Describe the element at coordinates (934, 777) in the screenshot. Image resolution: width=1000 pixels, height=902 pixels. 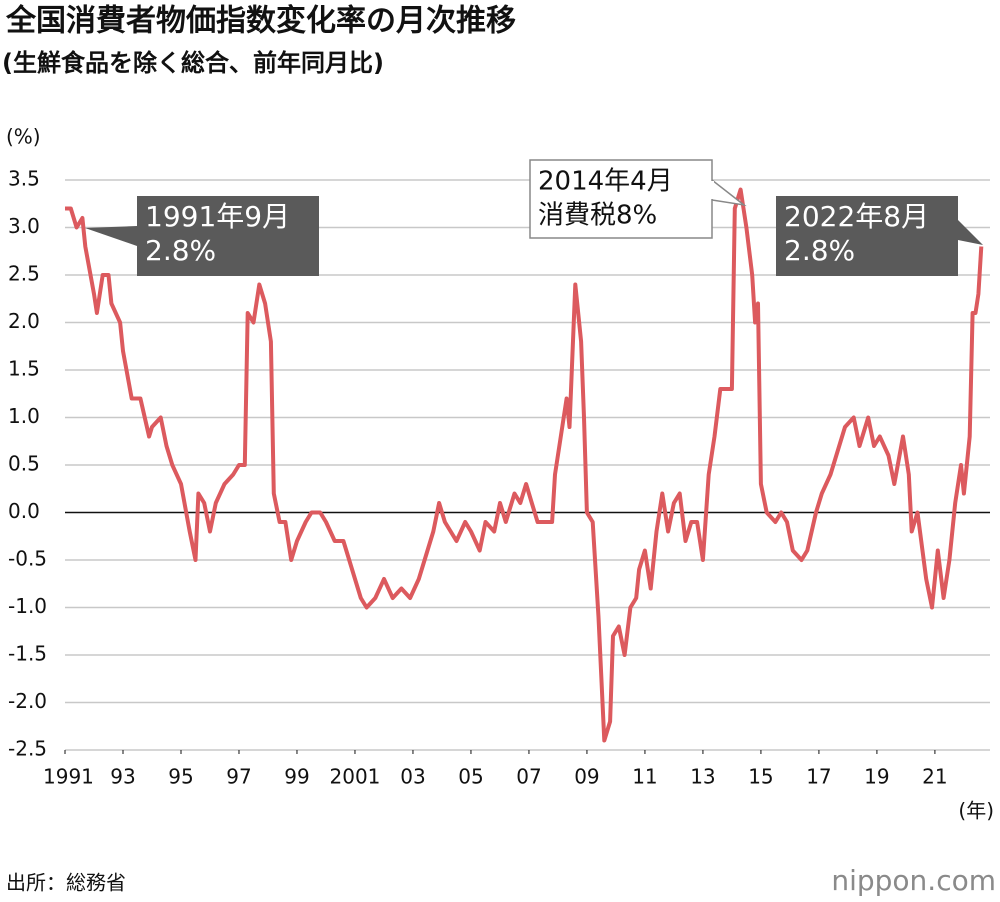
I see `x-tick-label: 21` at that location.